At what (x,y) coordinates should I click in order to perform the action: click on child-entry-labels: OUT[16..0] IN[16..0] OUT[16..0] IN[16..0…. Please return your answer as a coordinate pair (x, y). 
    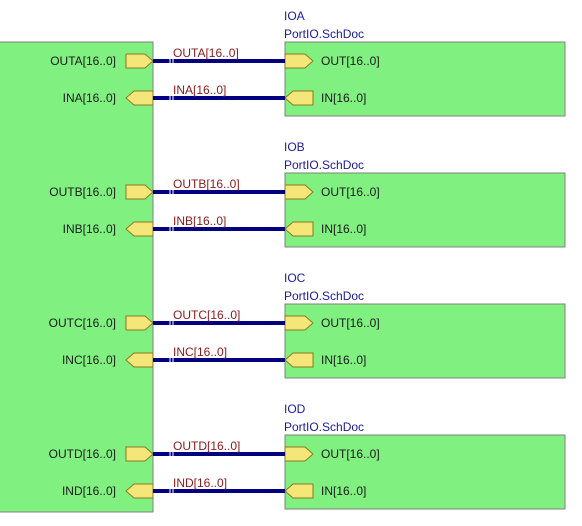
    Looking at the image, I should click on (350, 276).